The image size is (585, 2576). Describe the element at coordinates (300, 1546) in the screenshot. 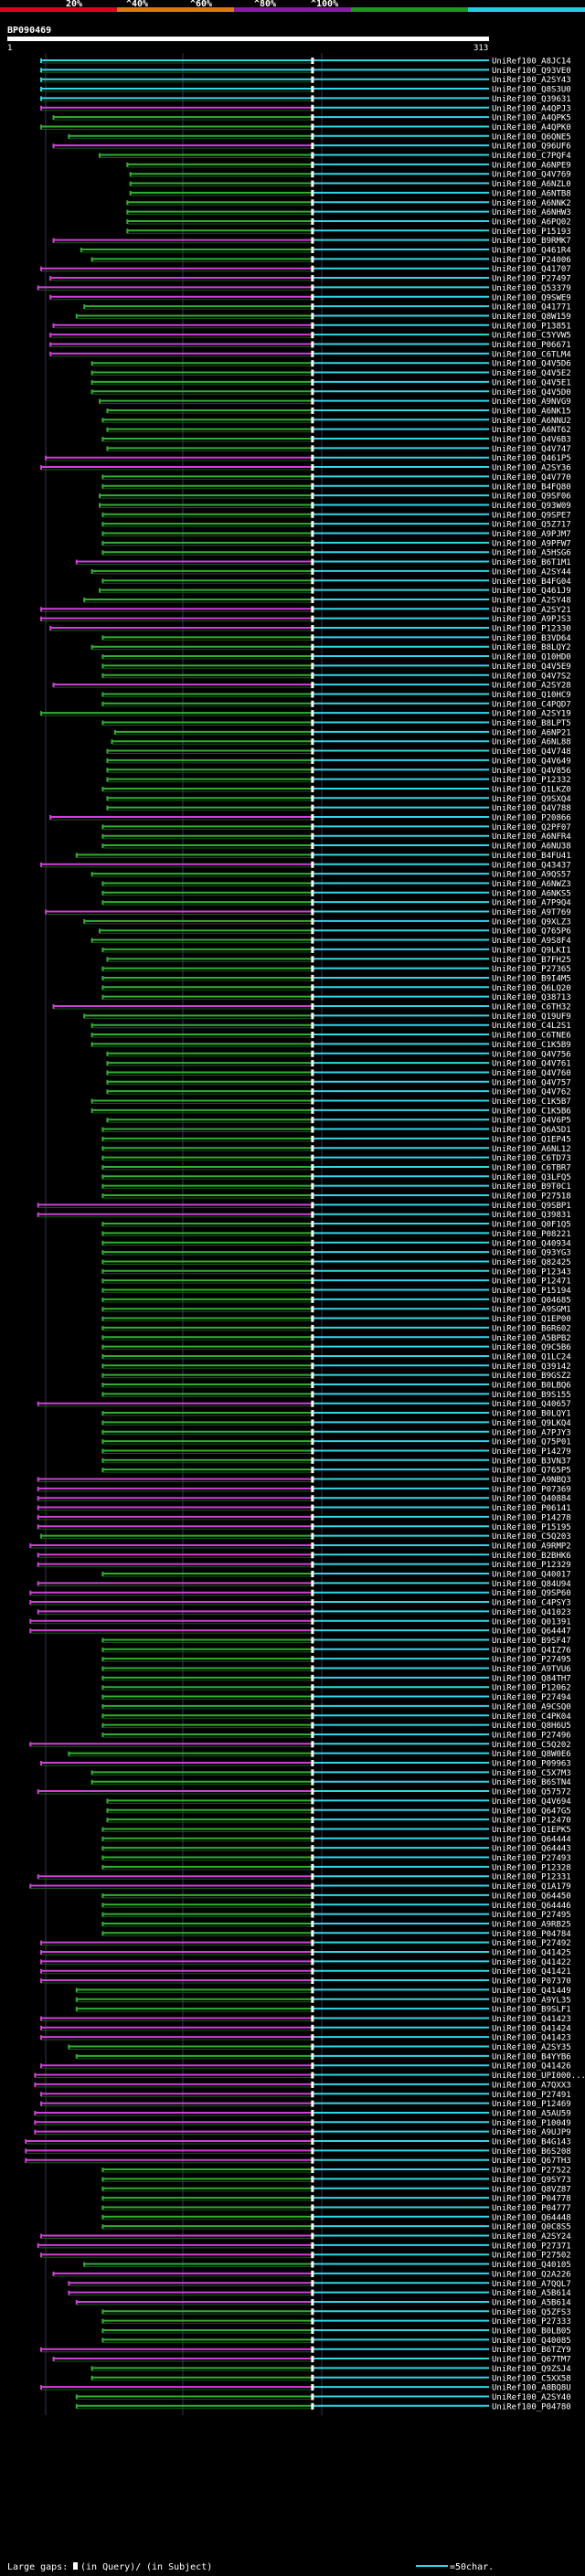

I see `hit-row: UniRef100_A9RMP2` at that location.